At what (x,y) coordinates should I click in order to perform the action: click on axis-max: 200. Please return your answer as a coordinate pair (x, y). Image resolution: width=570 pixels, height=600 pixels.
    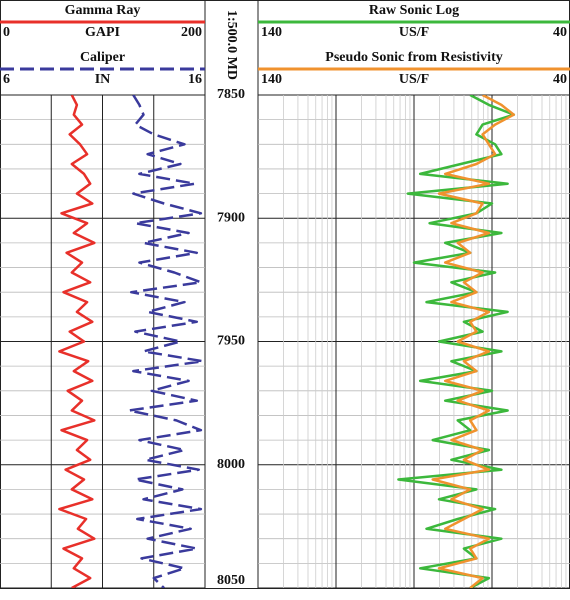
    Looking at the image, I should click on (191, 32).